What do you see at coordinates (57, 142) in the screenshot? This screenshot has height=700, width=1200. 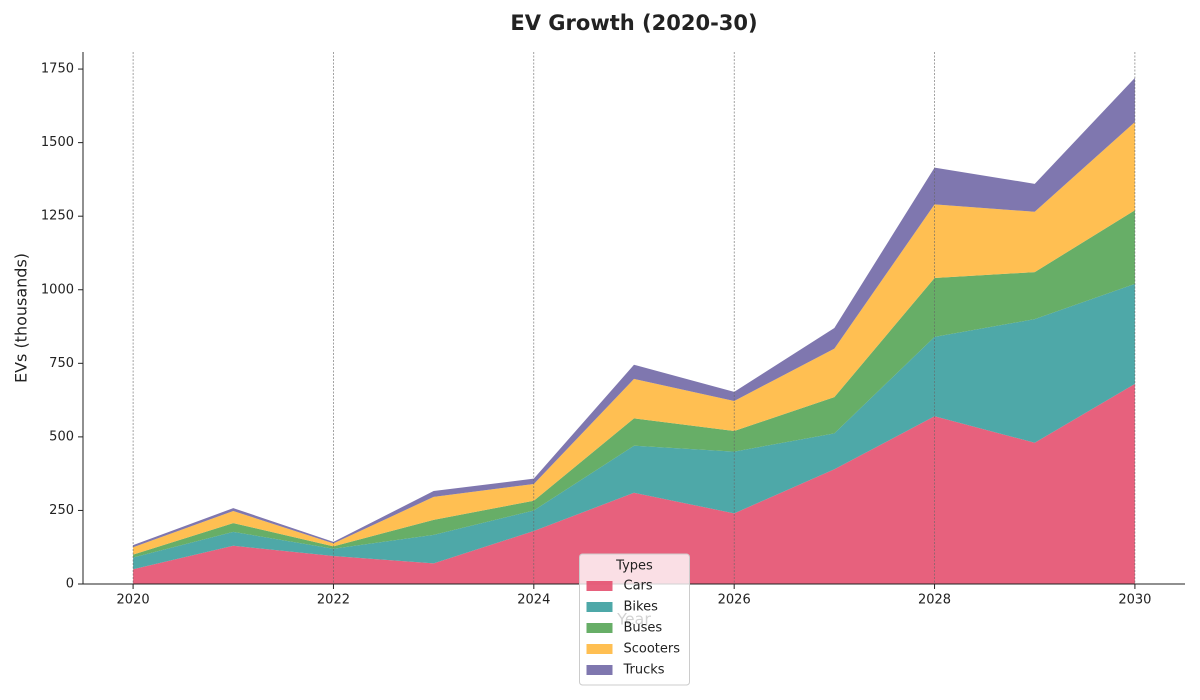 I see `y-tick-label: 1500` at bounding box center [57, 142].